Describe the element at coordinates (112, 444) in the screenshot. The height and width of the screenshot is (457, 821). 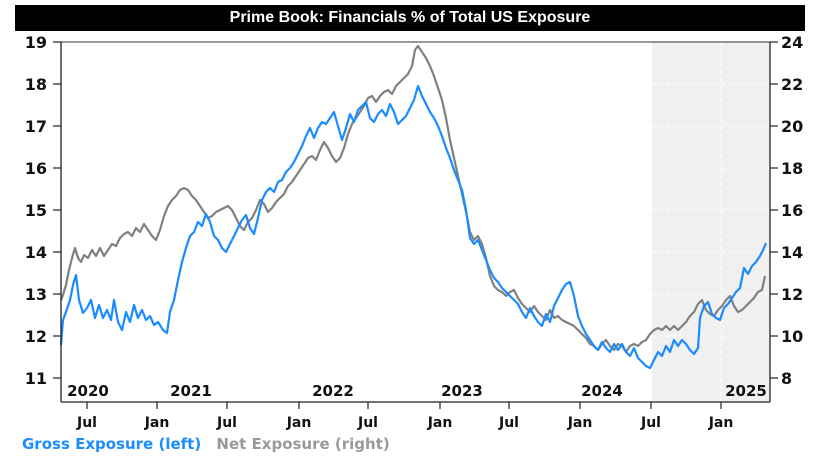
I see `legend-gross: Gross Exposure (left)` at that location.